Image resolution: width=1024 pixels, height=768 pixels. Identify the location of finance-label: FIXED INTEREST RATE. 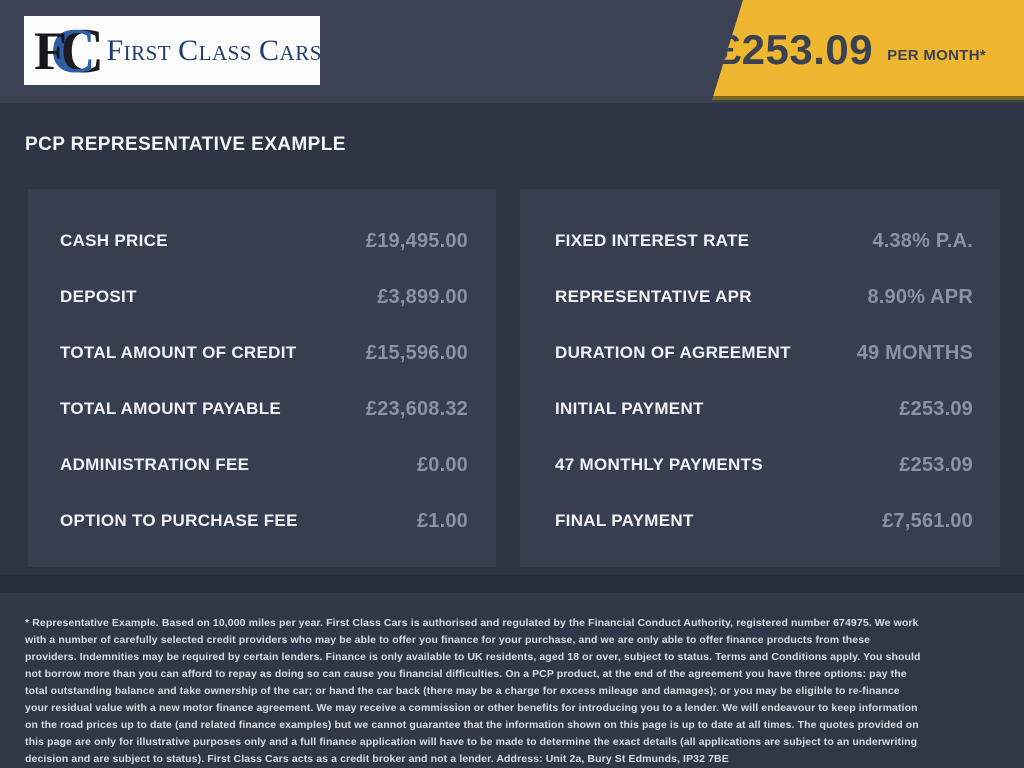
(652, 240).